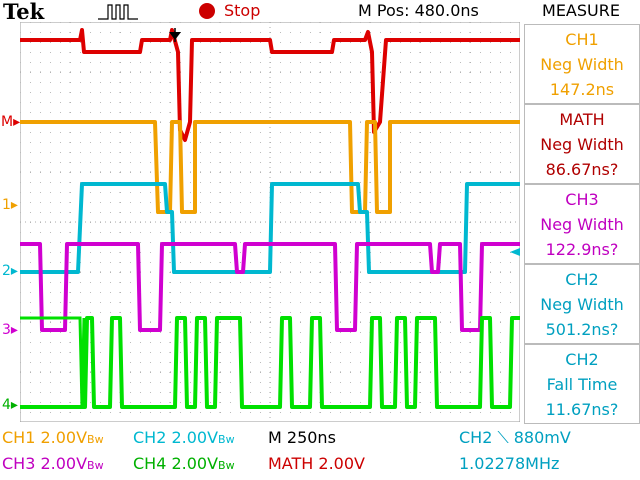 The image size is (640, 480). Describe the element at coordinates (582, 39) in the screenshot. I see `measurement-source: CH1` at that location.